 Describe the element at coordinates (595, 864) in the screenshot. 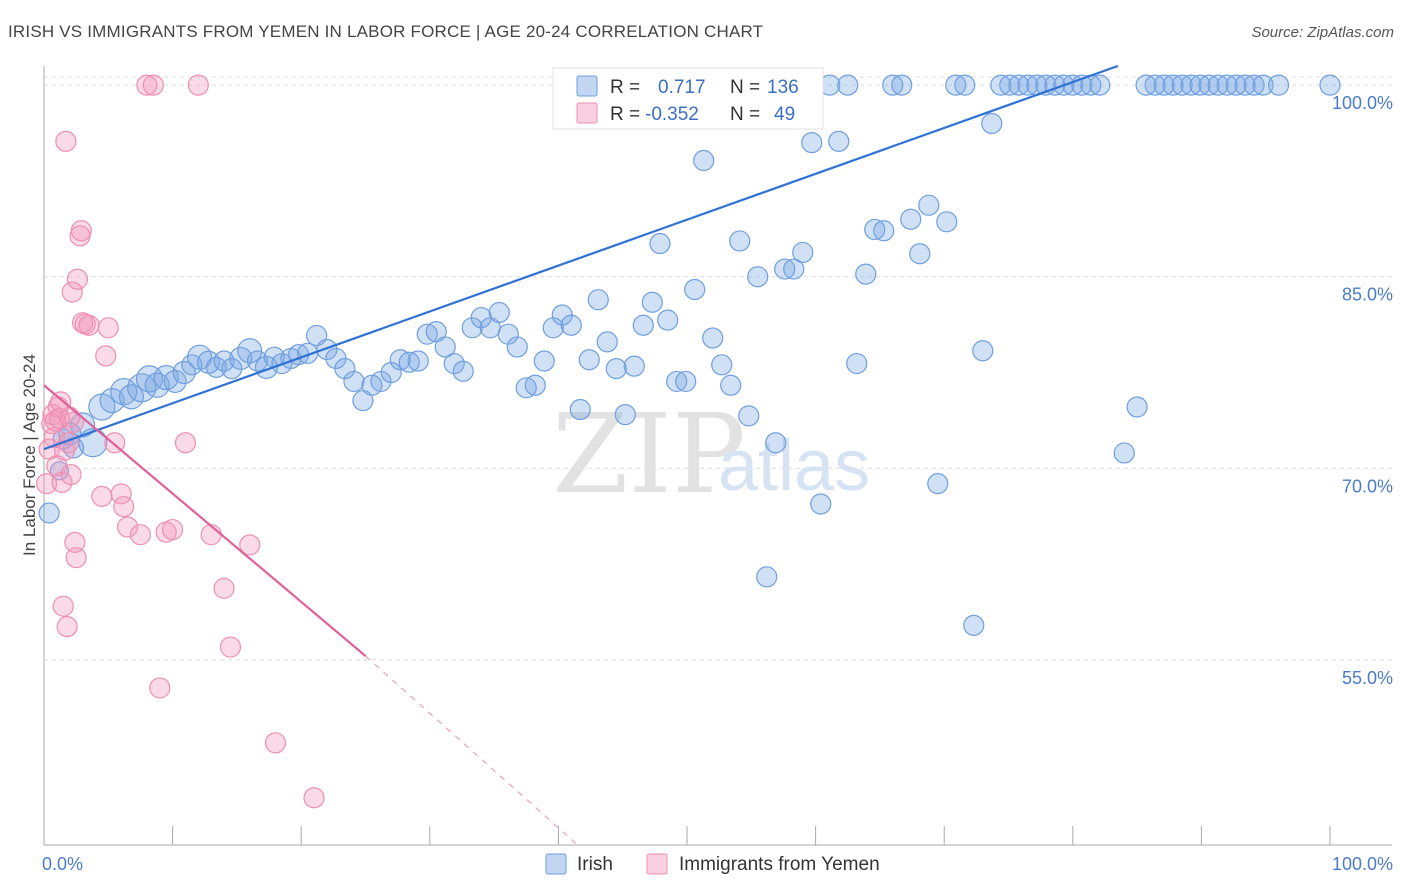

I see `legend-label-irish: Irish` at that location.